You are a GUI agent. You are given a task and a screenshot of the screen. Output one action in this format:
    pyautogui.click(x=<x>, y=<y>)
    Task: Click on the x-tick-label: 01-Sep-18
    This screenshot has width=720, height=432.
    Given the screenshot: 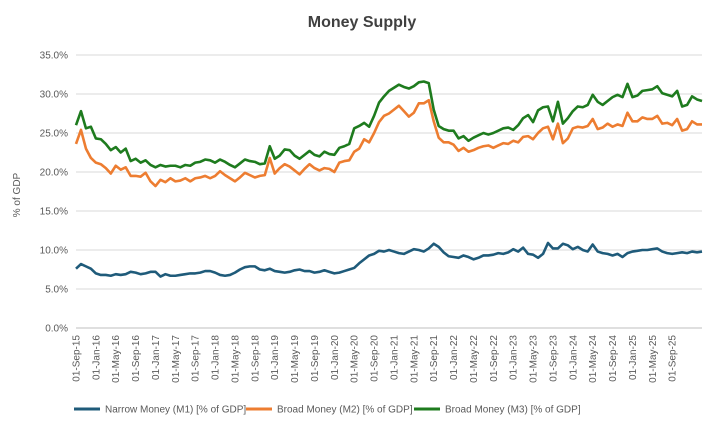 What is the action you would take?
    pyautogui.click(x=255, y=358)
    